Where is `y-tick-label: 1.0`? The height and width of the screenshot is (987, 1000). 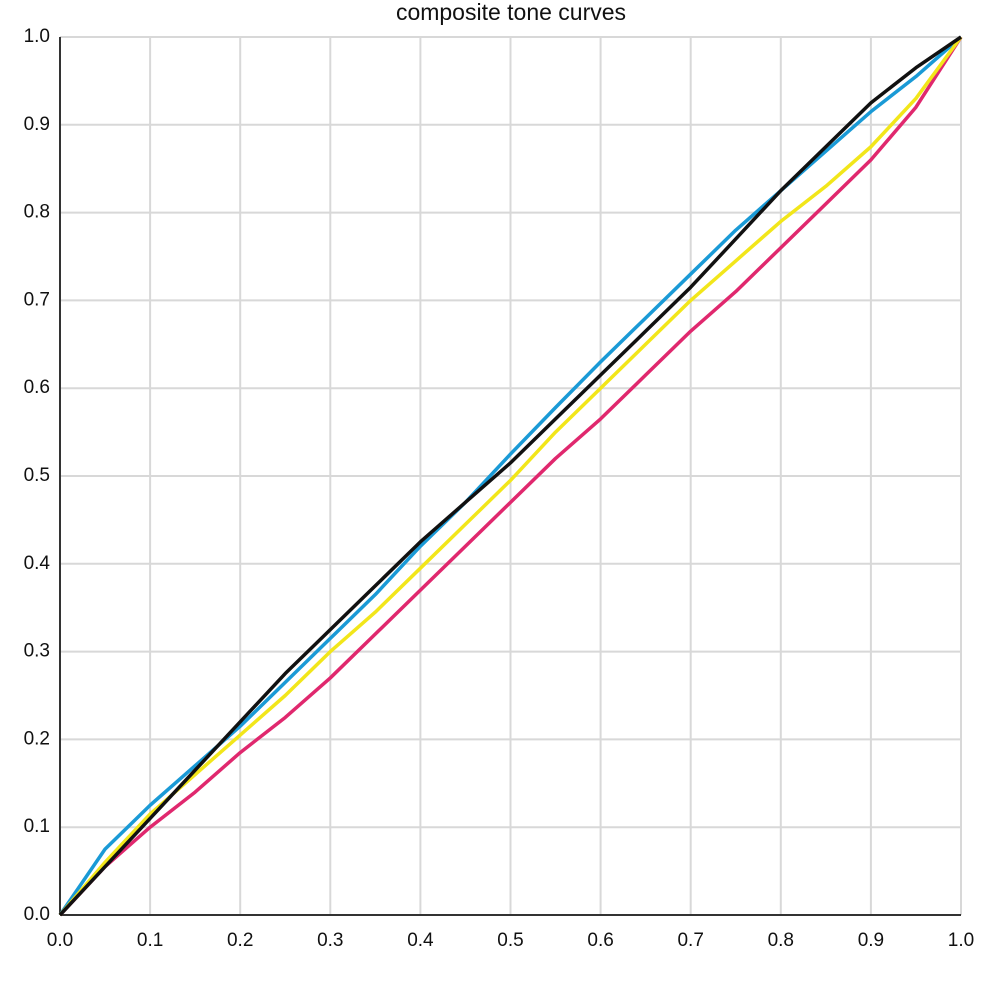
y-tick-label: 1.0 is located at coordinates (37, 36).